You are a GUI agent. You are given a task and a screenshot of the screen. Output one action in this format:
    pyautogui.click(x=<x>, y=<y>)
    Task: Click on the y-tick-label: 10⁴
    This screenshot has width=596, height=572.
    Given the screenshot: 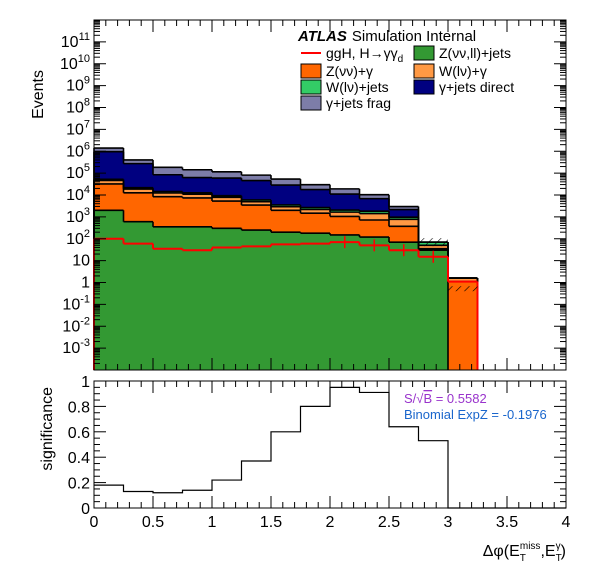 What is the action you would take?
    pyautogui.click(x=78, y=194)
    